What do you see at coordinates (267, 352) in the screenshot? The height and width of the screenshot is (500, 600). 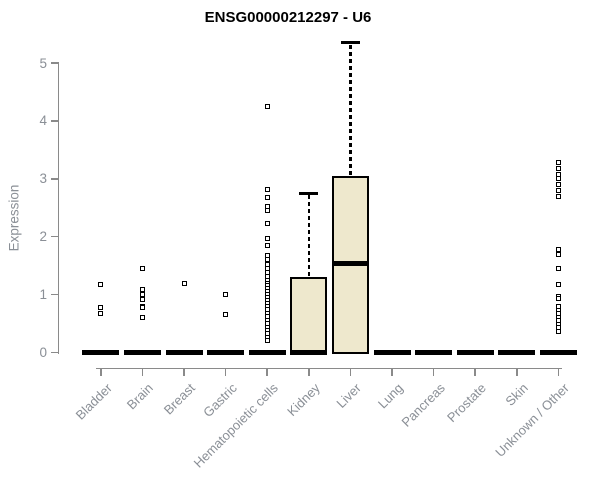 I see `median-line-hematopoietic-cells` at bounding box center [267, 352].